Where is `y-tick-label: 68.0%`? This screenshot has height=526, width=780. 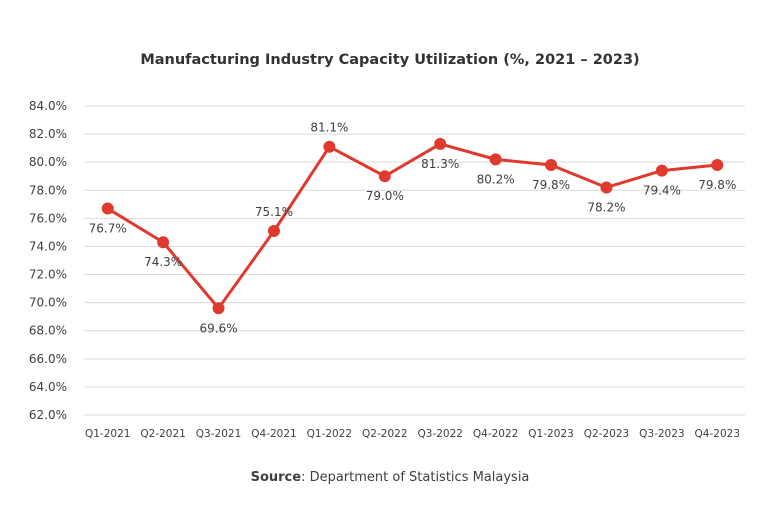
y-tick-label: 68.0% is located at coordinates (48, 331).